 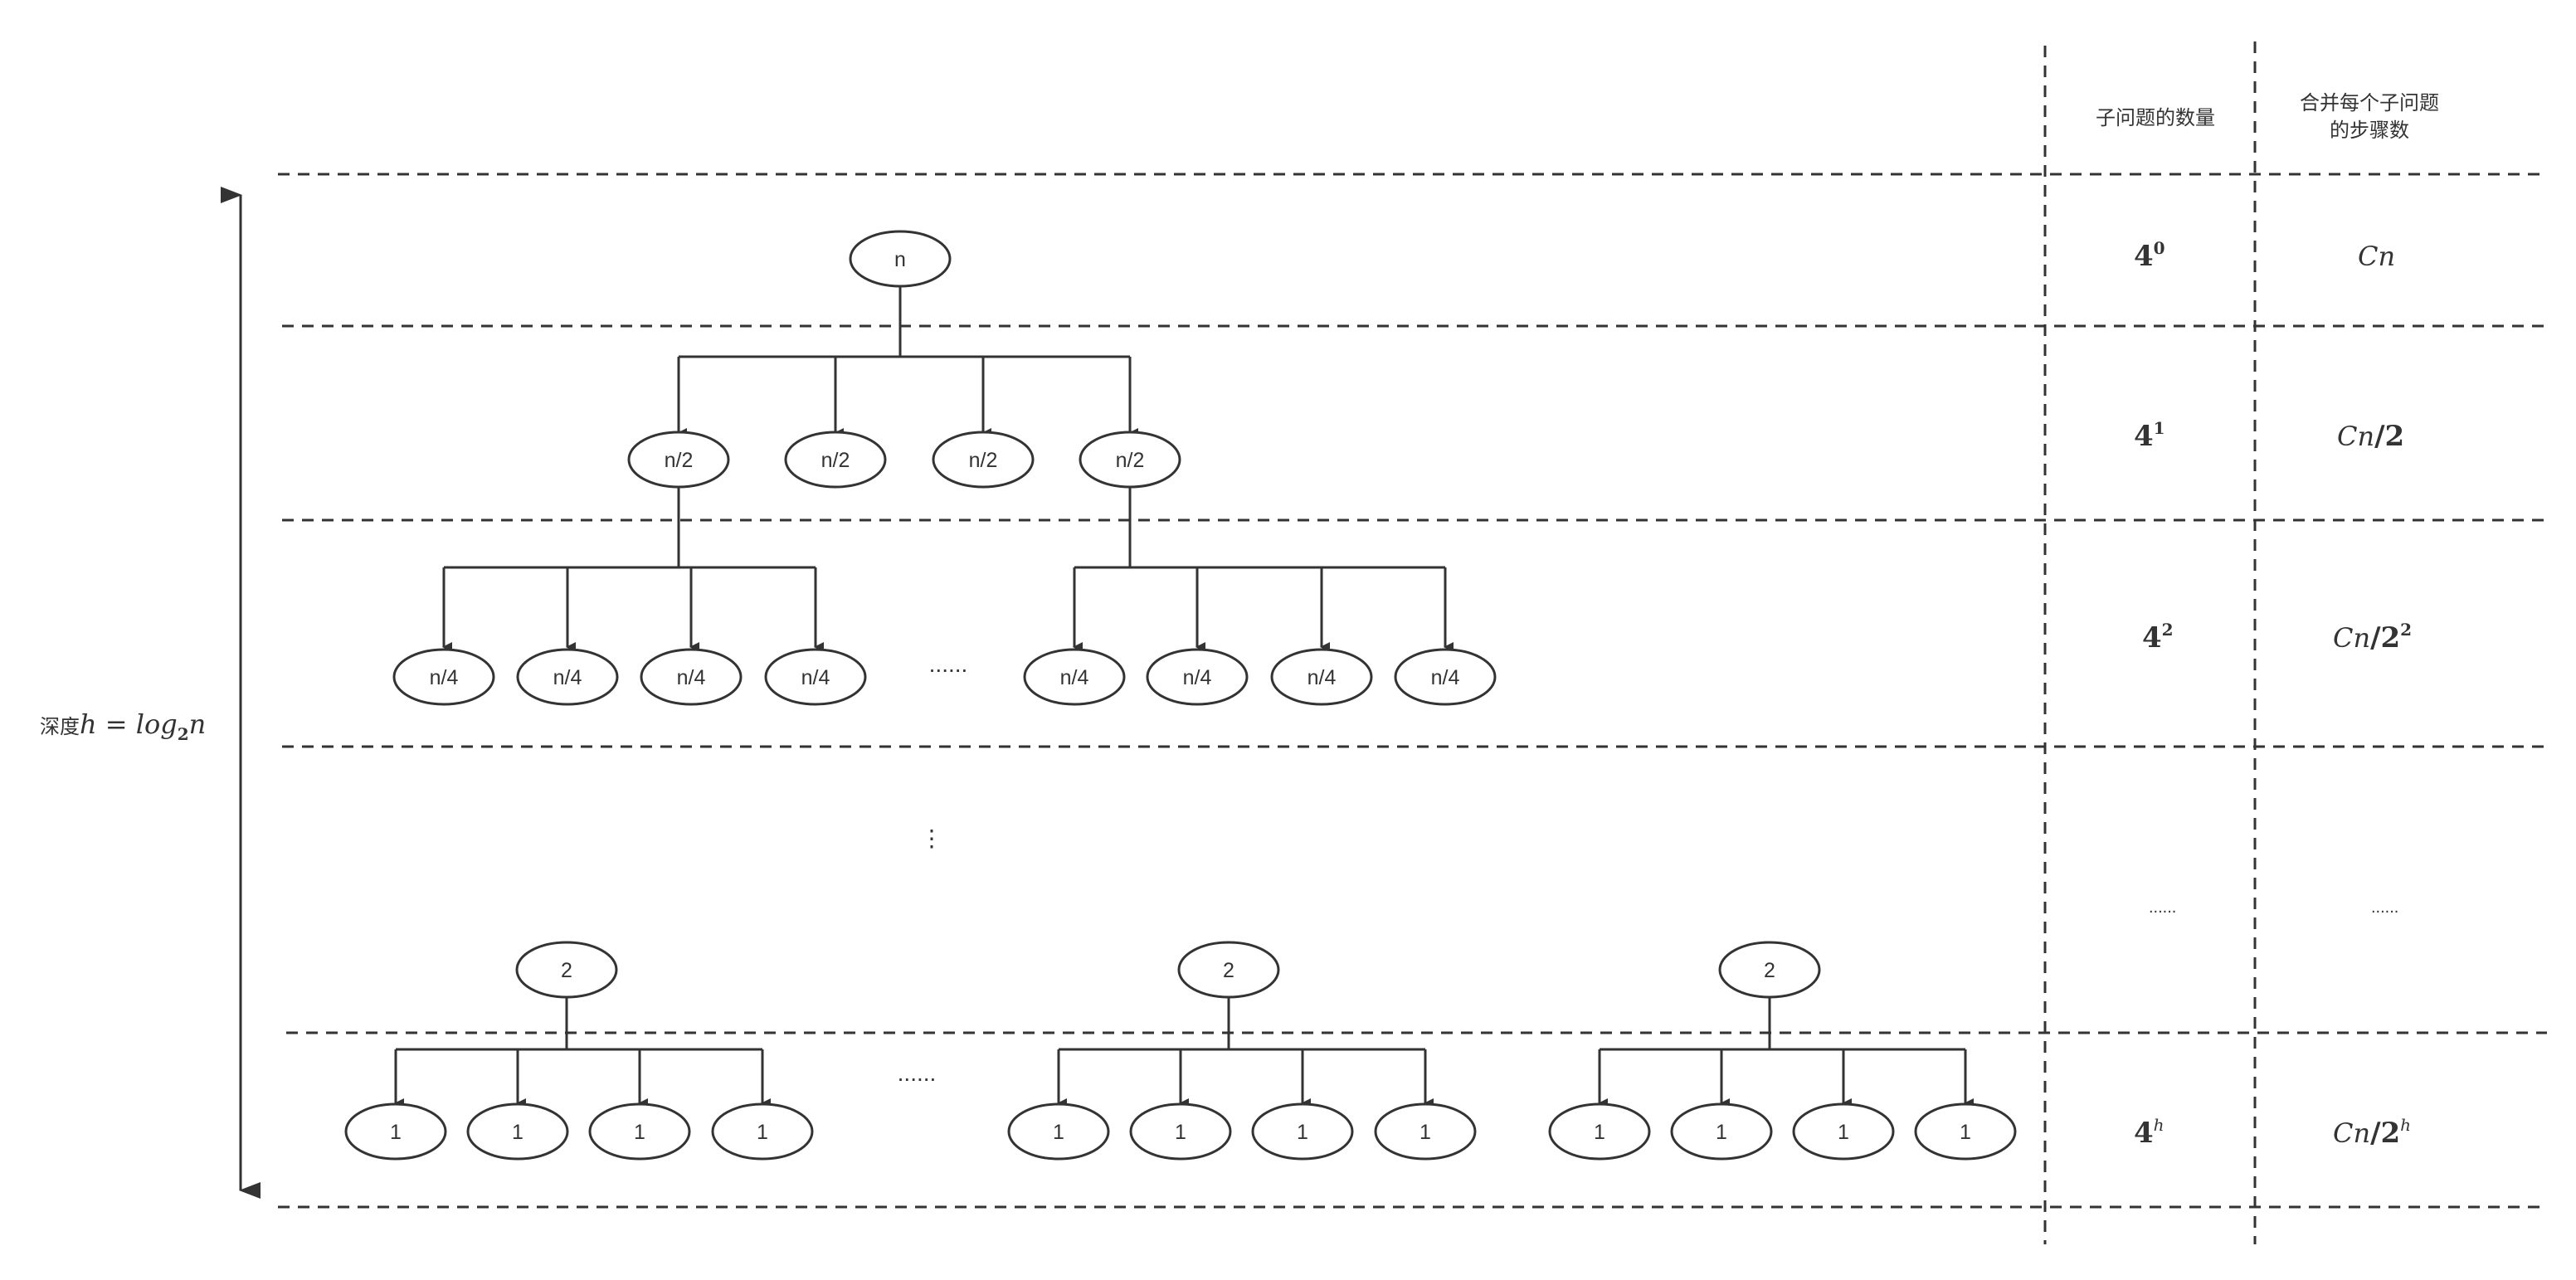 I want to click on header-steps-label-line1: 合并每个子问题, so click(x=2369, y=103).